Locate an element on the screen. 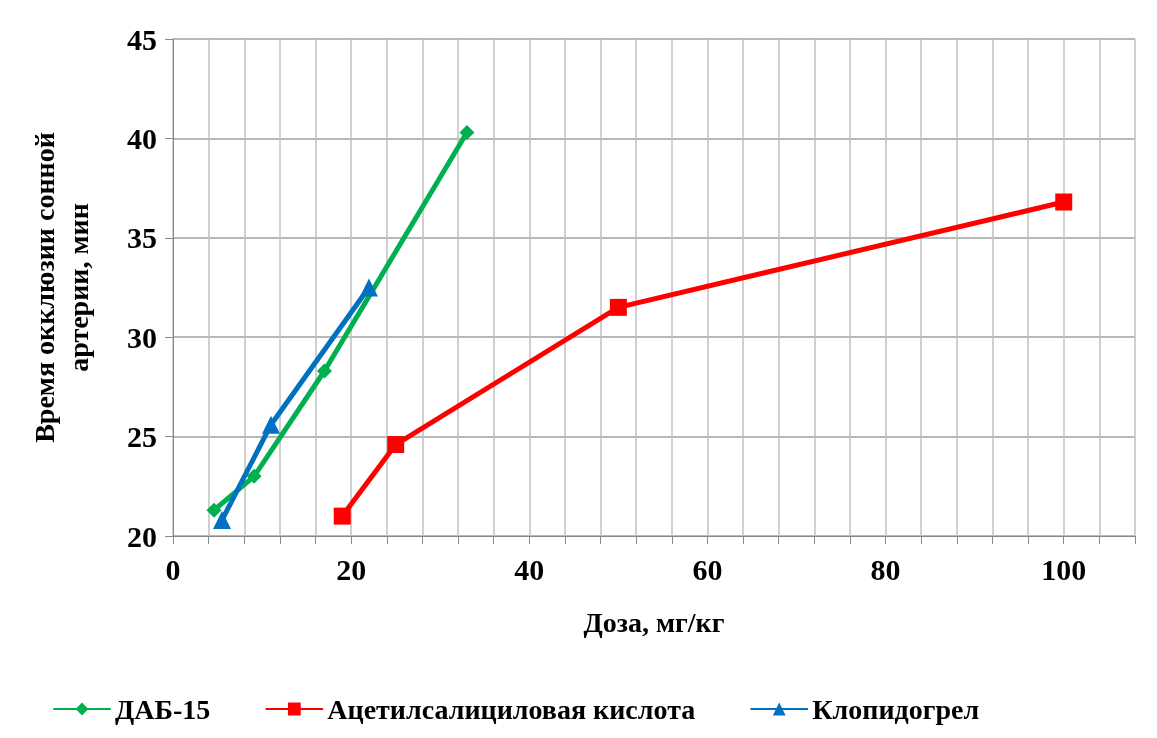 The width and height of the screenshot is (1157, 738). legend-label: ДАБ-15 is located at coordinates (163, 709).